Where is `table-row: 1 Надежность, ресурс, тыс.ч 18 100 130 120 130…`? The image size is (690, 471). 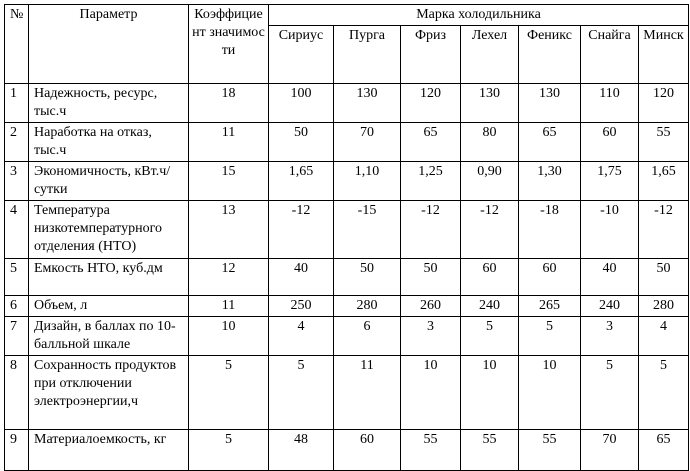
table-row: 1 Надежность, ресурс, тыс.ч 18 100 130 120 130… is located at coordinates (346, 103).